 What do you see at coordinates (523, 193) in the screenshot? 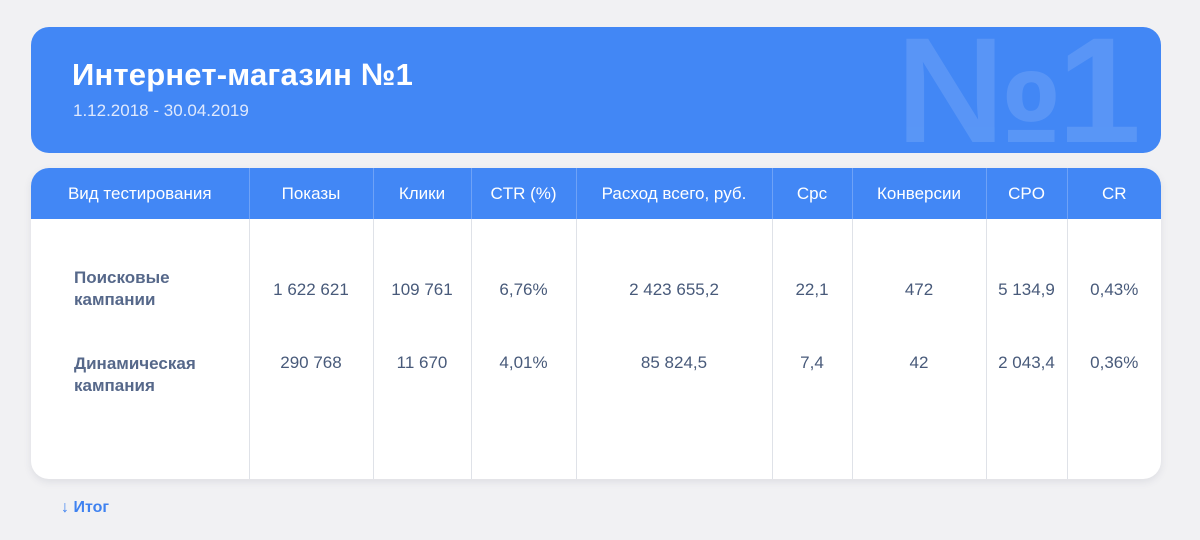
I see `column-header-ctr: CTR (%)` at bounding box center [523, 193].